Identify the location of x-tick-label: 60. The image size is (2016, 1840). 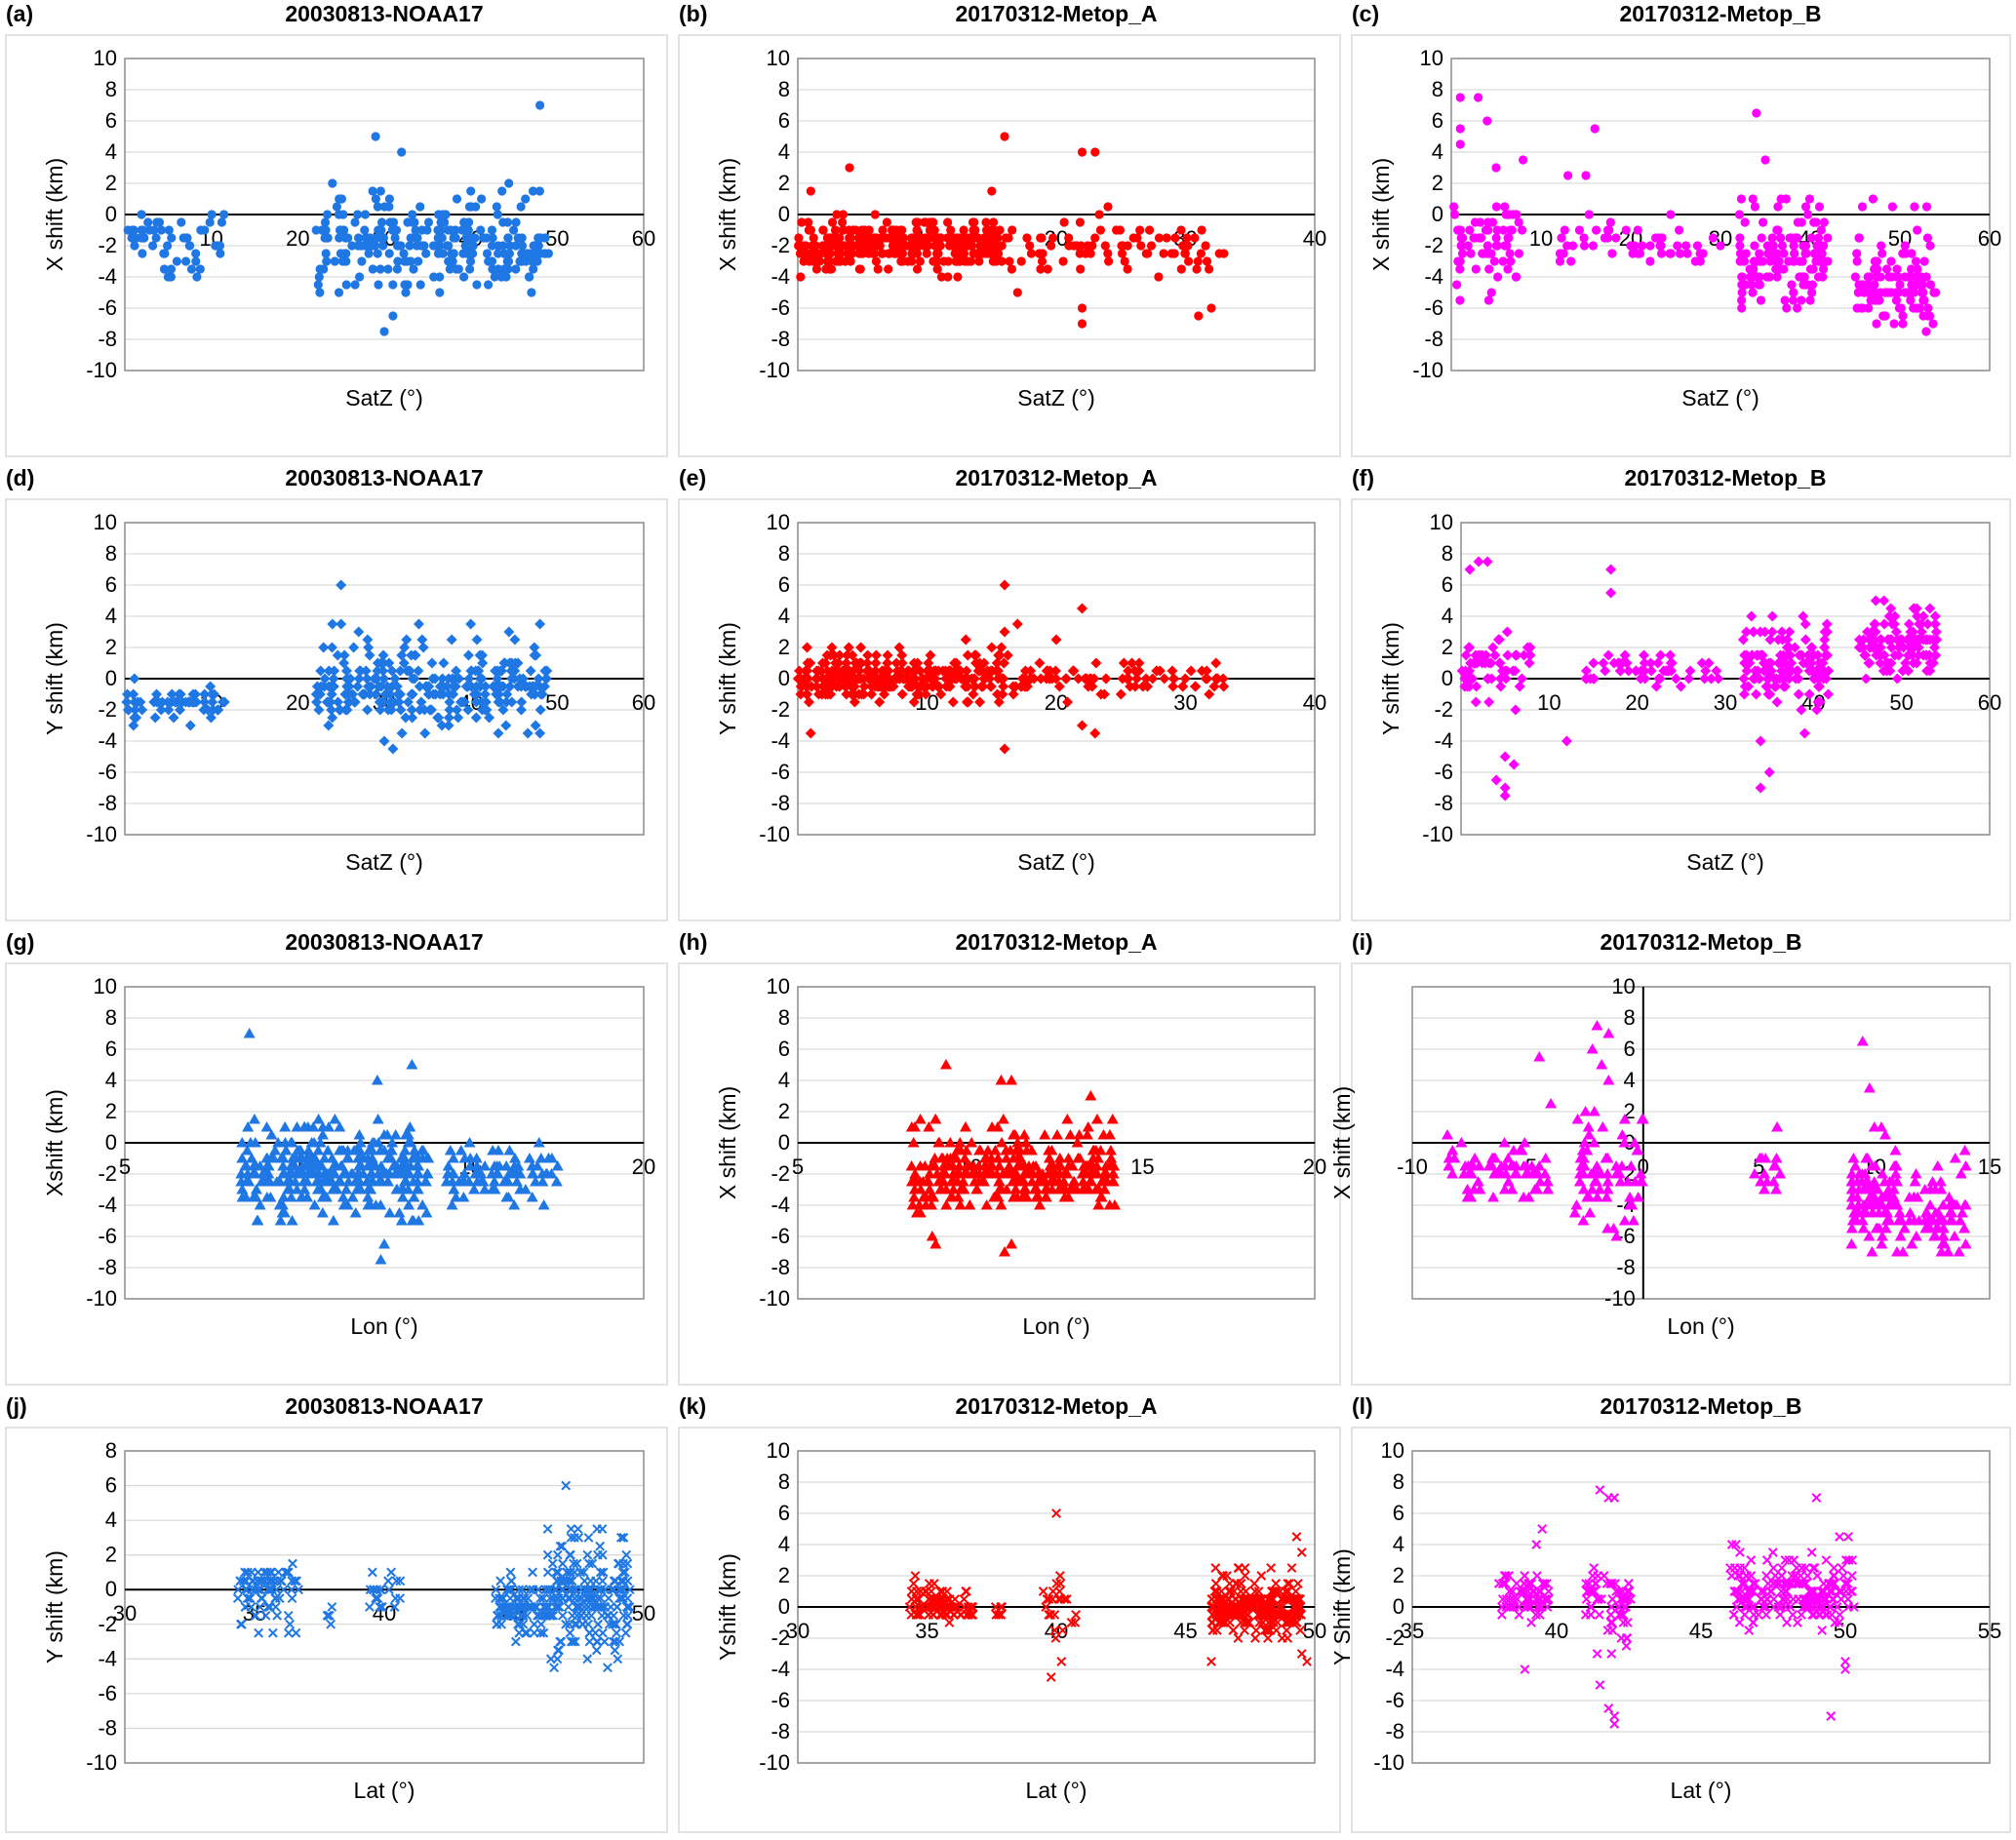
(1989, 238).